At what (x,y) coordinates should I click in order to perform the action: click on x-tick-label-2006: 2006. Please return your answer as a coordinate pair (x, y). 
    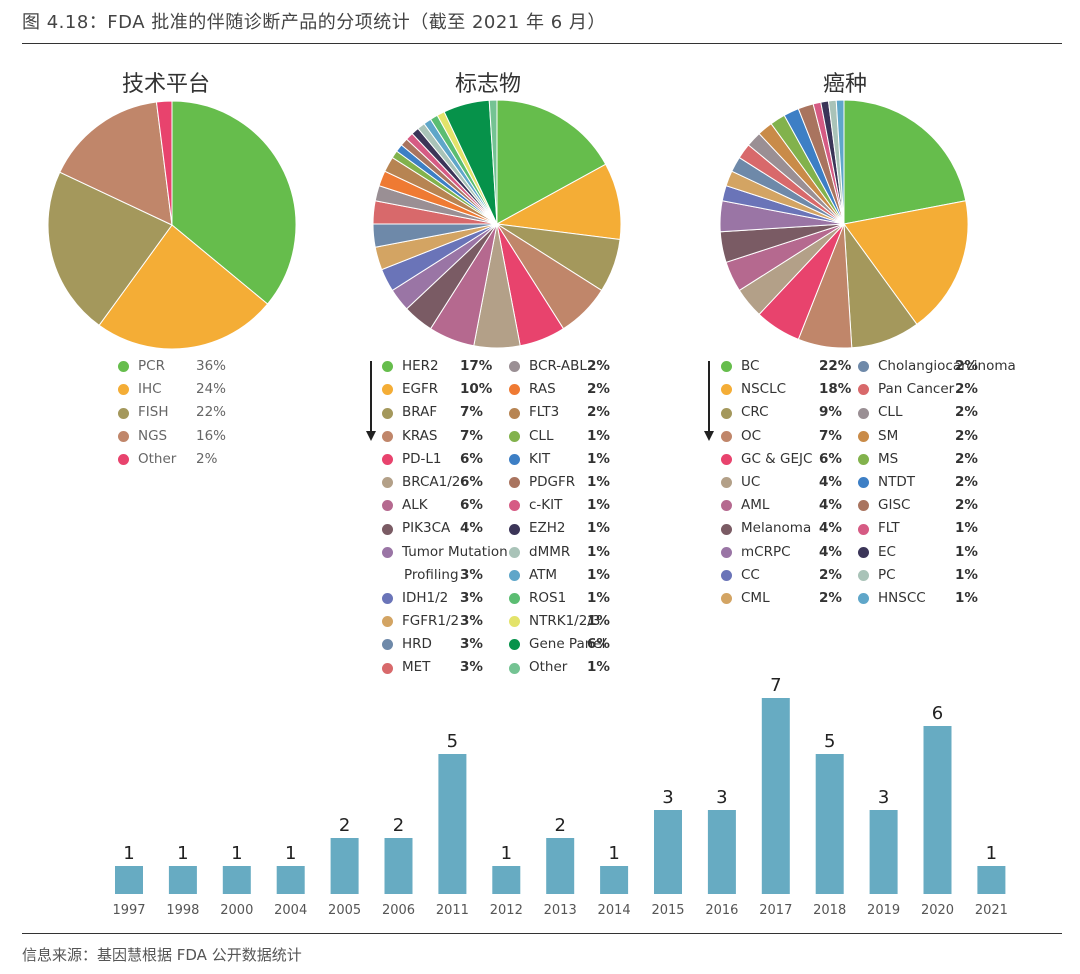
    Looking at the image, I should click on (398, 910).